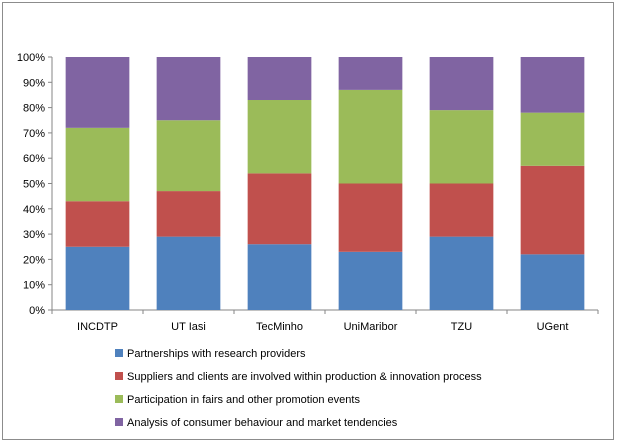  I want to click on y-tick-label: 60%, so click(34, 159).